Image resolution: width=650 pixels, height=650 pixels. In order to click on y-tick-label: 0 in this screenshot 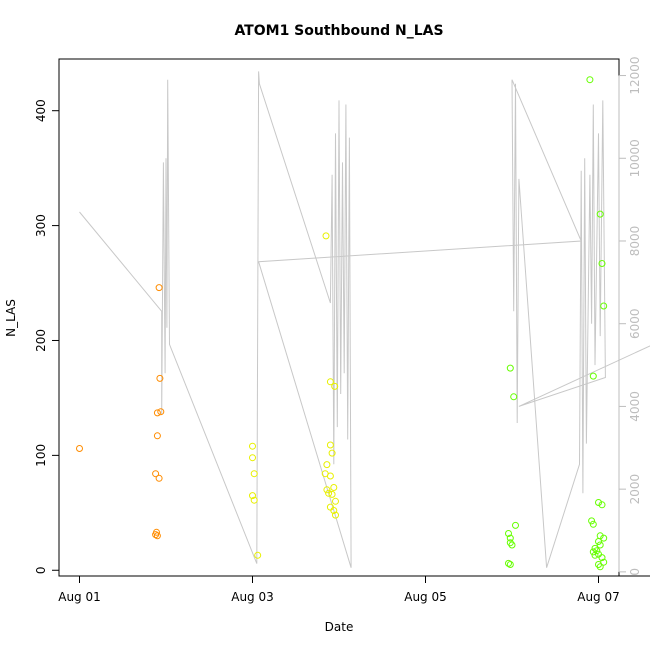, I will do `click(41, 570)`.